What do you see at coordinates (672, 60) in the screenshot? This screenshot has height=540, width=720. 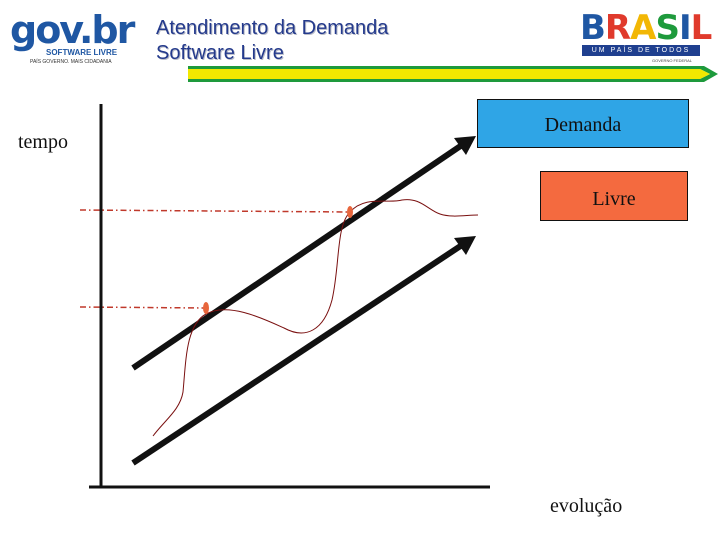 I see `brasil-logo-tagline: GOVERNO FEDERAL` at bounding box center [672, 60].